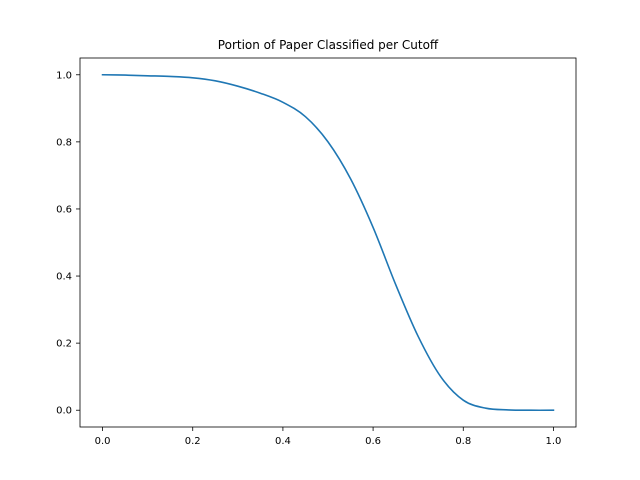  Describe the element at coordinates (64, 411) in the screenshot. I see `y-tick-label: 0.0` at that location.